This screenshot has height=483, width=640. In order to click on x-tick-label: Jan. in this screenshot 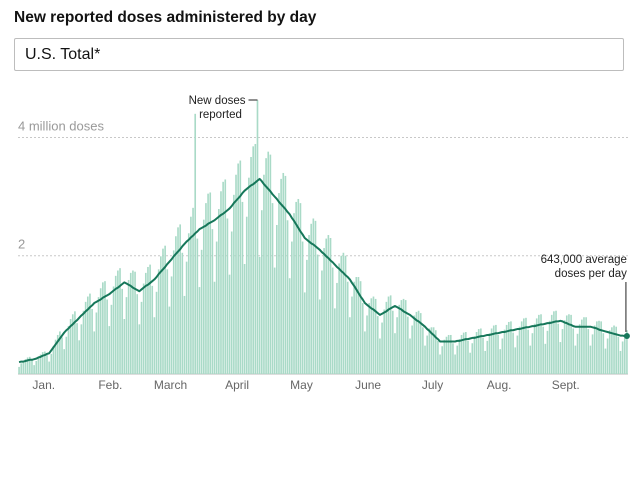, I will do `click(43, 385)`.